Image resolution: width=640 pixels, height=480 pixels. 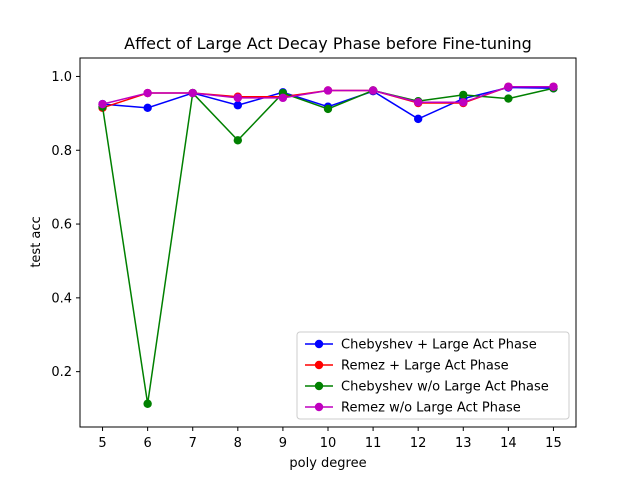 What do you see at coordinates (425, 366) in the screenshot?
I see `legend-label: Remez + Large Act Phase` at bounding box center [425, 366].